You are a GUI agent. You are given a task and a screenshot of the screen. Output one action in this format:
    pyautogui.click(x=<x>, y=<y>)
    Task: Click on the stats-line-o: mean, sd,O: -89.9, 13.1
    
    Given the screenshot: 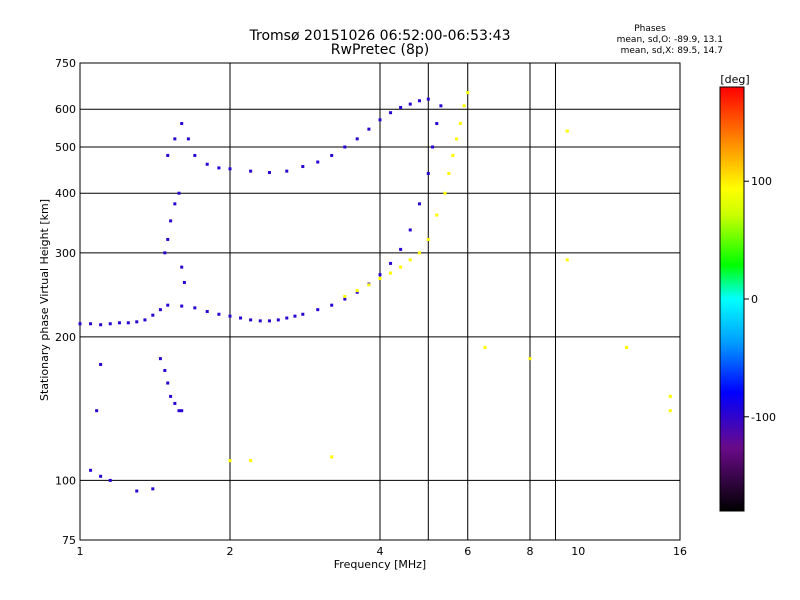 What is the action you would take?
    pyautogui.click(x=670, y=40)
    